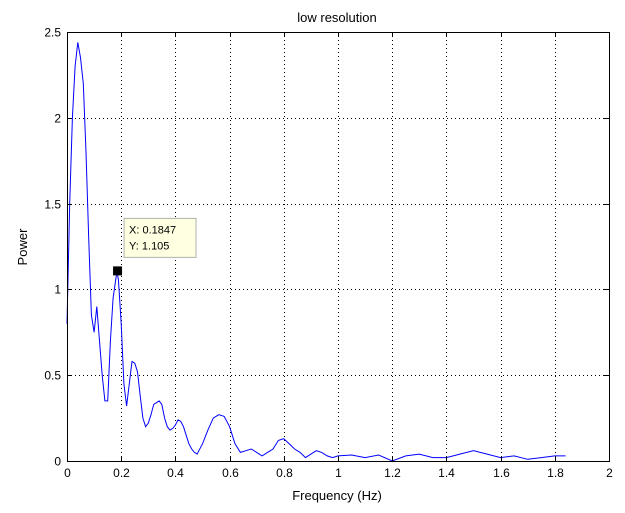 This screenshot has width=625, height=513. Describe the element at coordinates (337, 17) in the screenshot. I see `chart-title: low resolution` at that location.